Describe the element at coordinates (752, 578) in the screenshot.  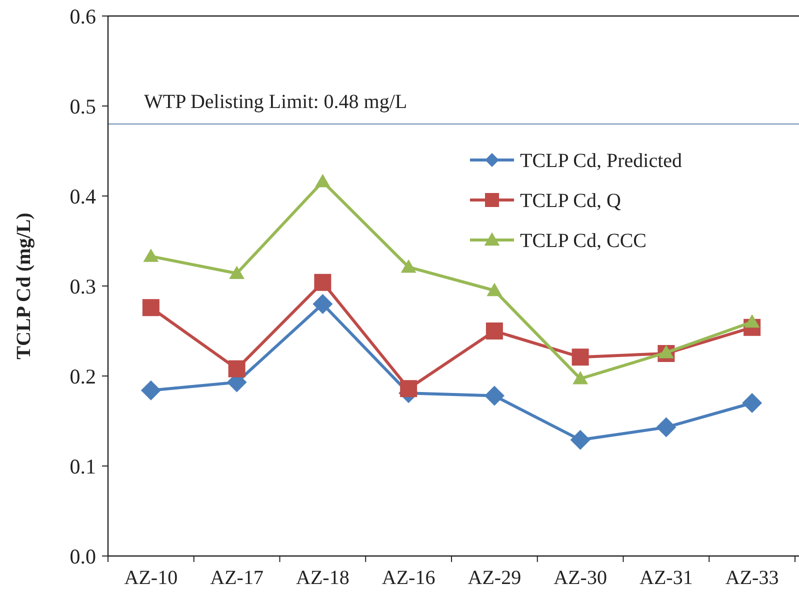
I see `x-tick-label: AZ-33` at that location.